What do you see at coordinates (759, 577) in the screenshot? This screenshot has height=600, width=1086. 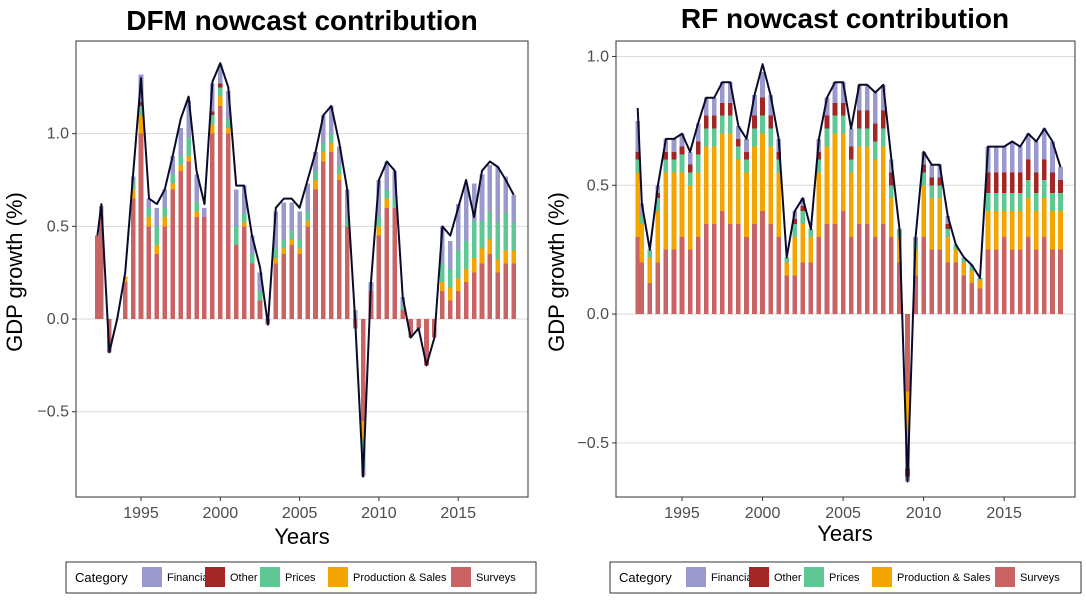 I see `rf-legend-key-other` at bounding box center [759, 577].